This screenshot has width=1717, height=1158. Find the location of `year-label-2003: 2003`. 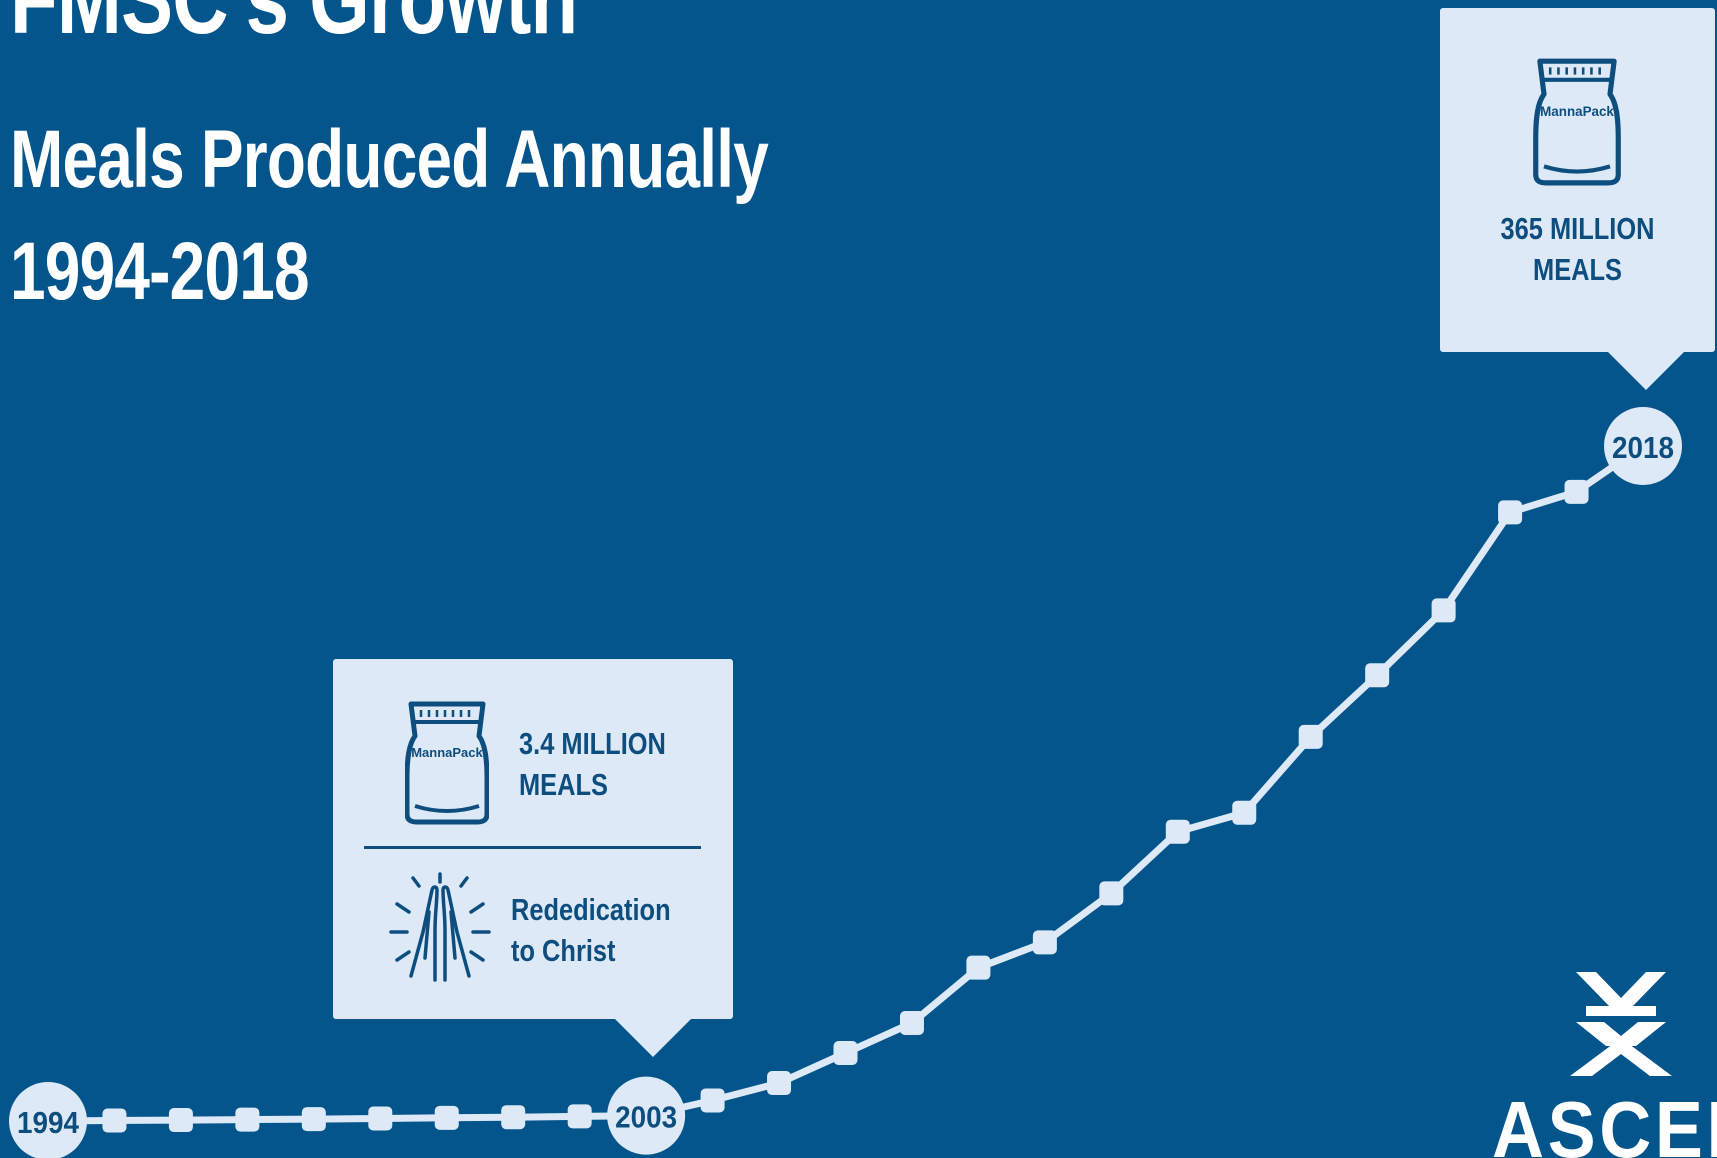

year-label-2003: 2003 is located at coordinates (646, 1117).